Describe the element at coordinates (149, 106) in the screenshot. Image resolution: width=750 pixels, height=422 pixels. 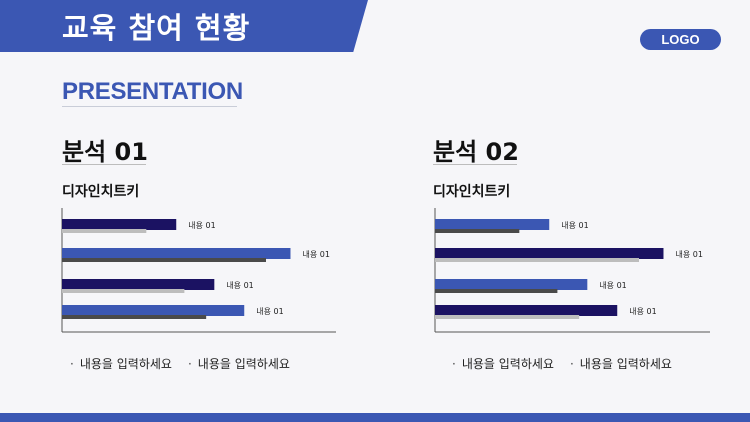
I see `presentation-underline` at that location.